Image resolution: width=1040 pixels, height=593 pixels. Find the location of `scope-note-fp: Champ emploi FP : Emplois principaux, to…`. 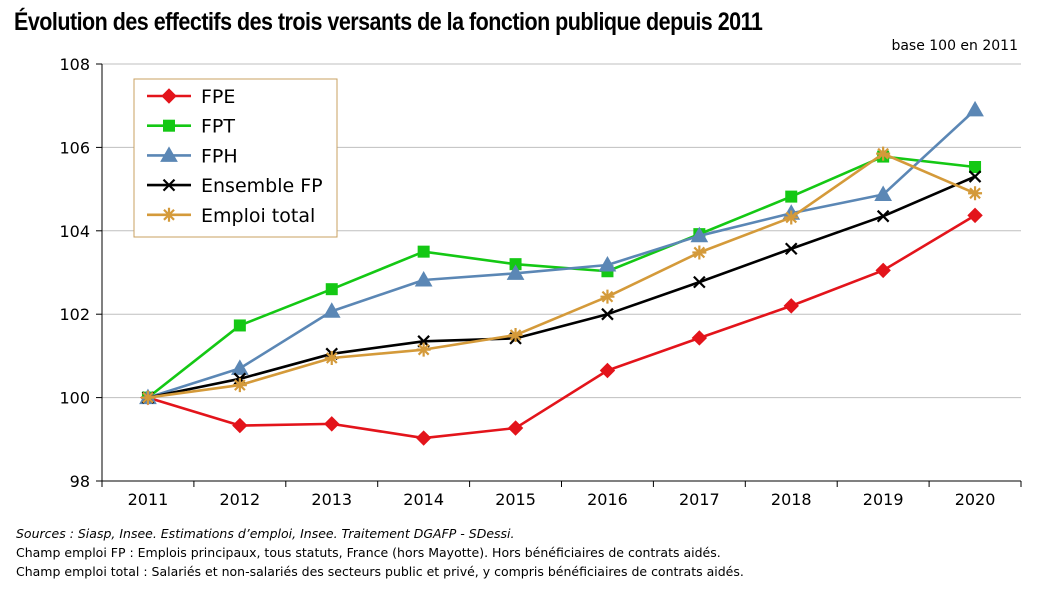

scope-note-fp: Champ emploi FP : Emplois principaux, to… is located at coordinates (368, 552).